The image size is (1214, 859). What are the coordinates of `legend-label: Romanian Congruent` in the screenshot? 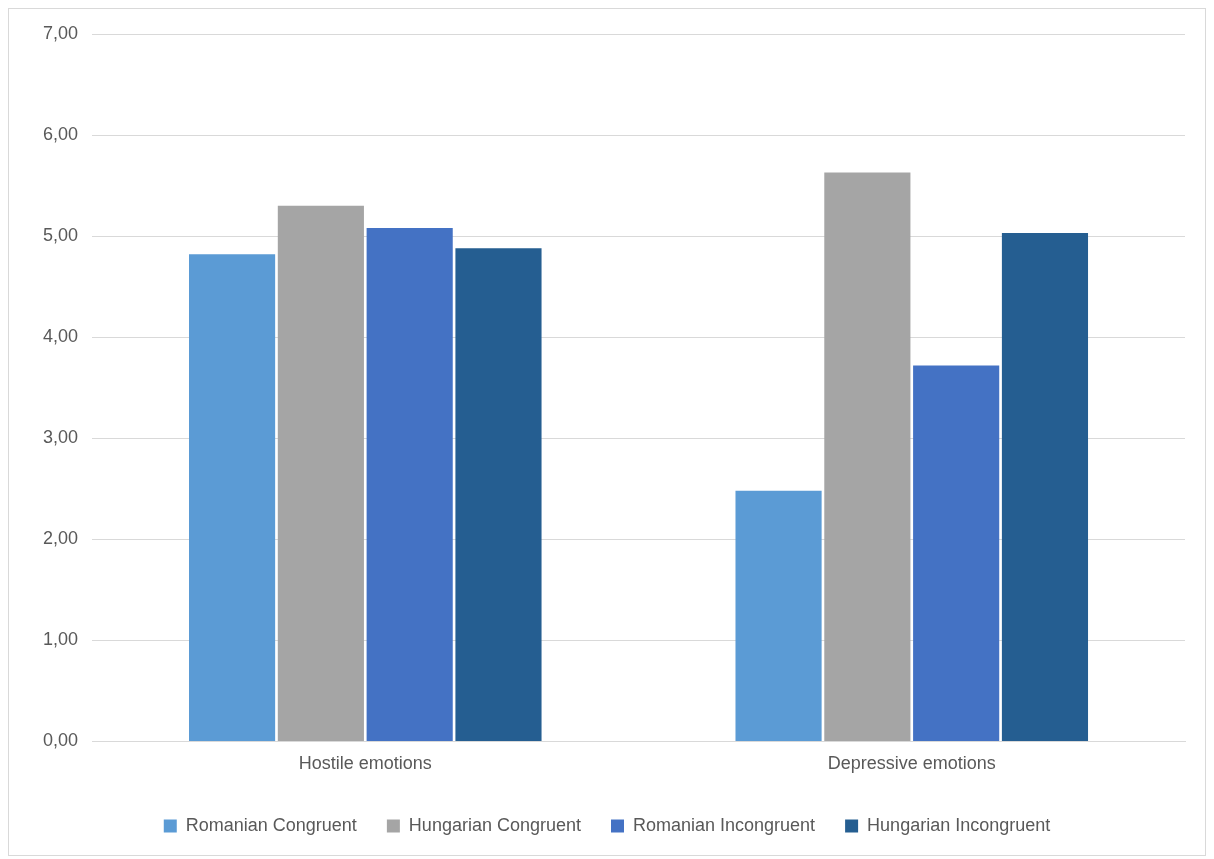 It's located at (271, 824).